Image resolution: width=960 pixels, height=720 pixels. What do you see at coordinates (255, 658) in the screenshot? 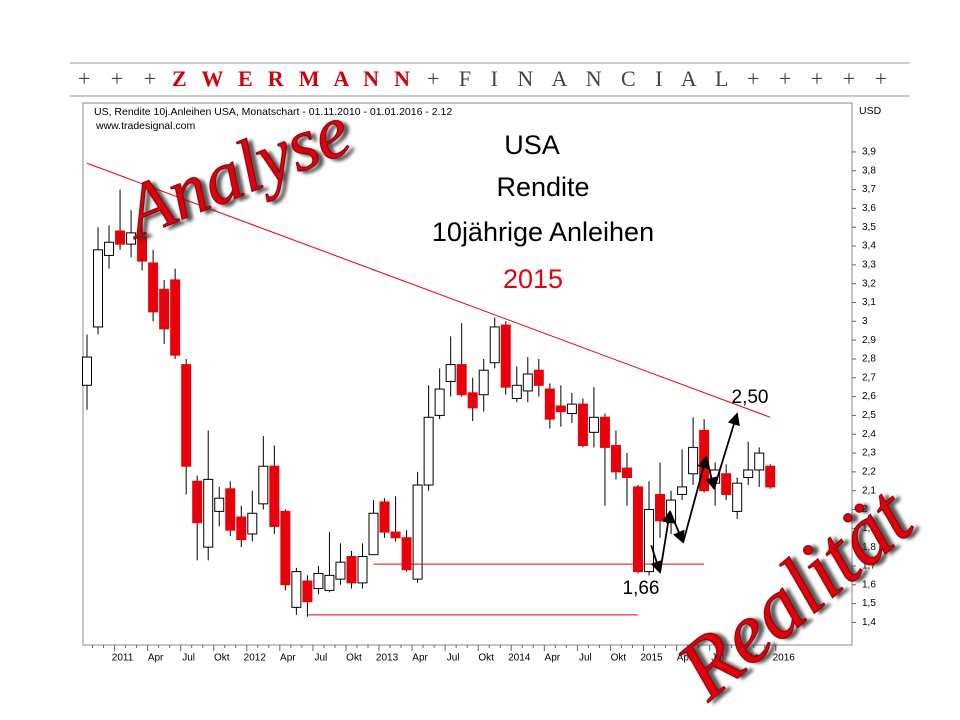
I see `x-tick-label: 2012` at bounding box center [255, 658].